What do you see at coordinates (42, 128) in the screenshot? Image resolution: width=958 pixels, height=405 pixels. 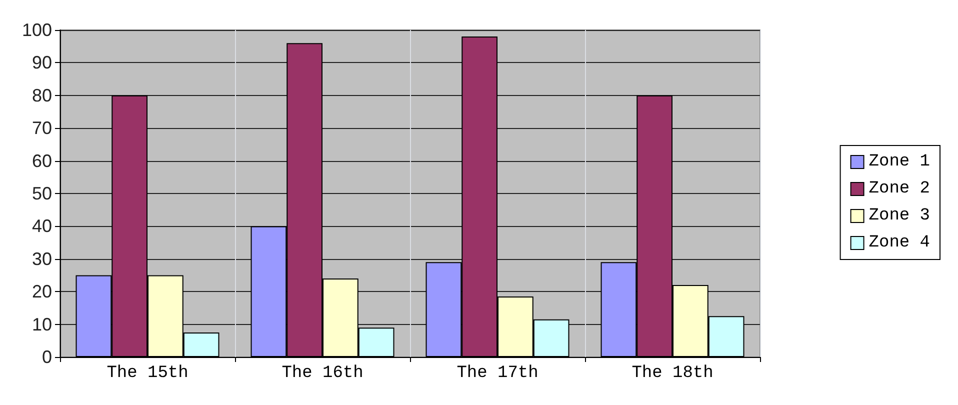 I see `y-tick-label: 70` at bounding box center [42, 128].